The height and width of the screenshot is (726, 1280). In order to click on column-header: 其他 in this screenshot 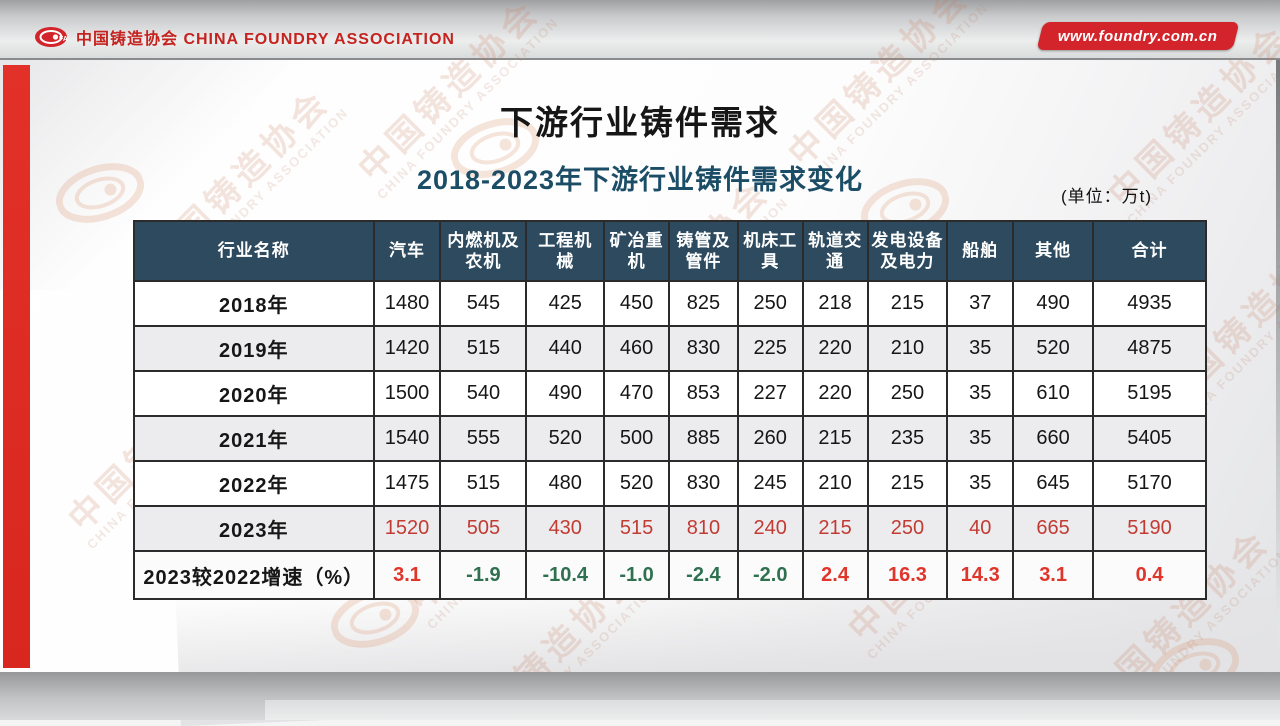, I will do `click(1053, 251)`.